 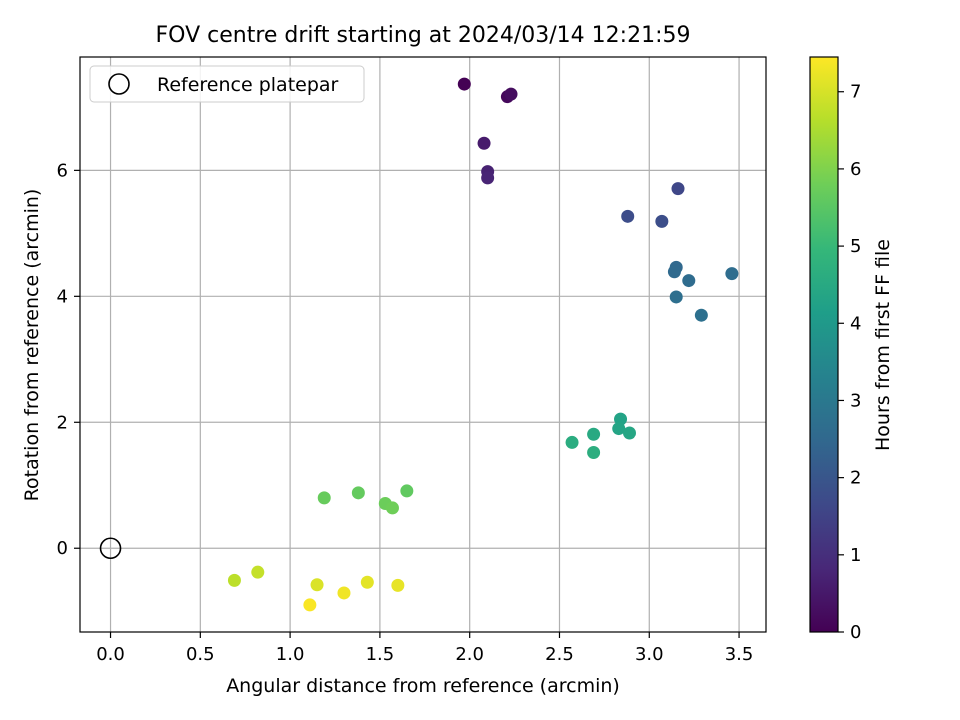 I want to click on colorbar-tick-label: 2, so click(x=855, y=478).